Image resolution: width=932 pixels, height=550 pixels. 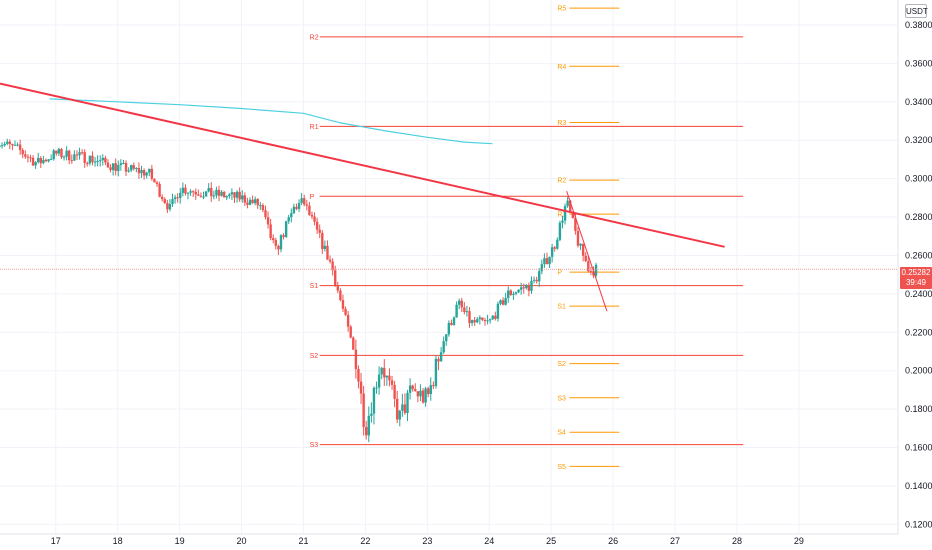 I want to click on pivot-label-s2: S2, so click(x=314, y=356).